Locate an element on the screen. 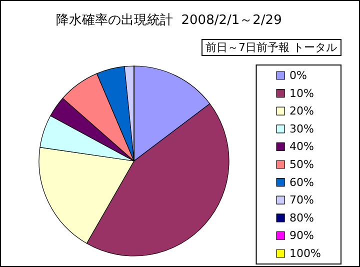  legend-label: 90% is located at coordinates (302, 235).